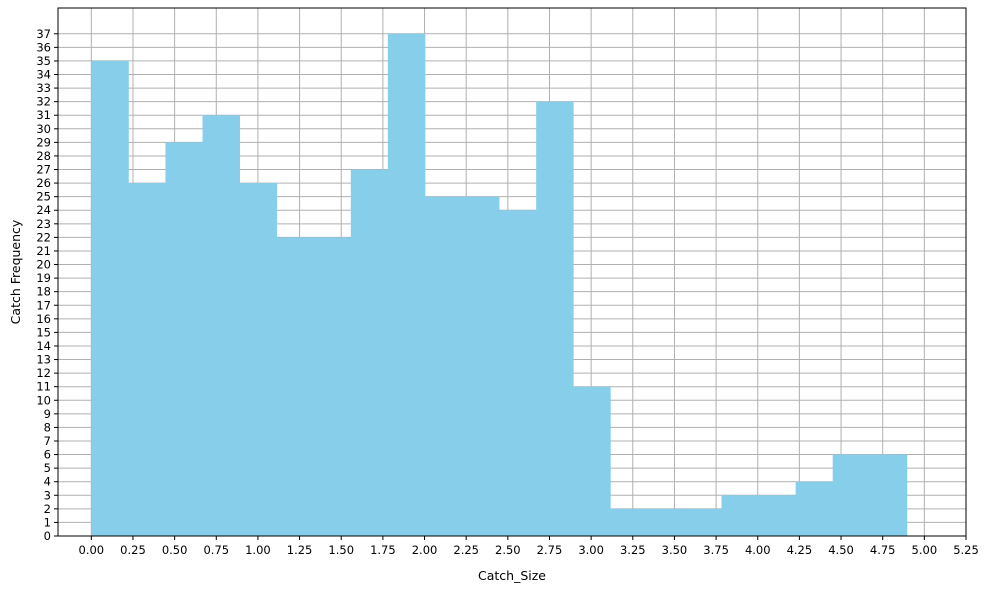  I want to click on y-tick-label: 4, so click(47, 482).